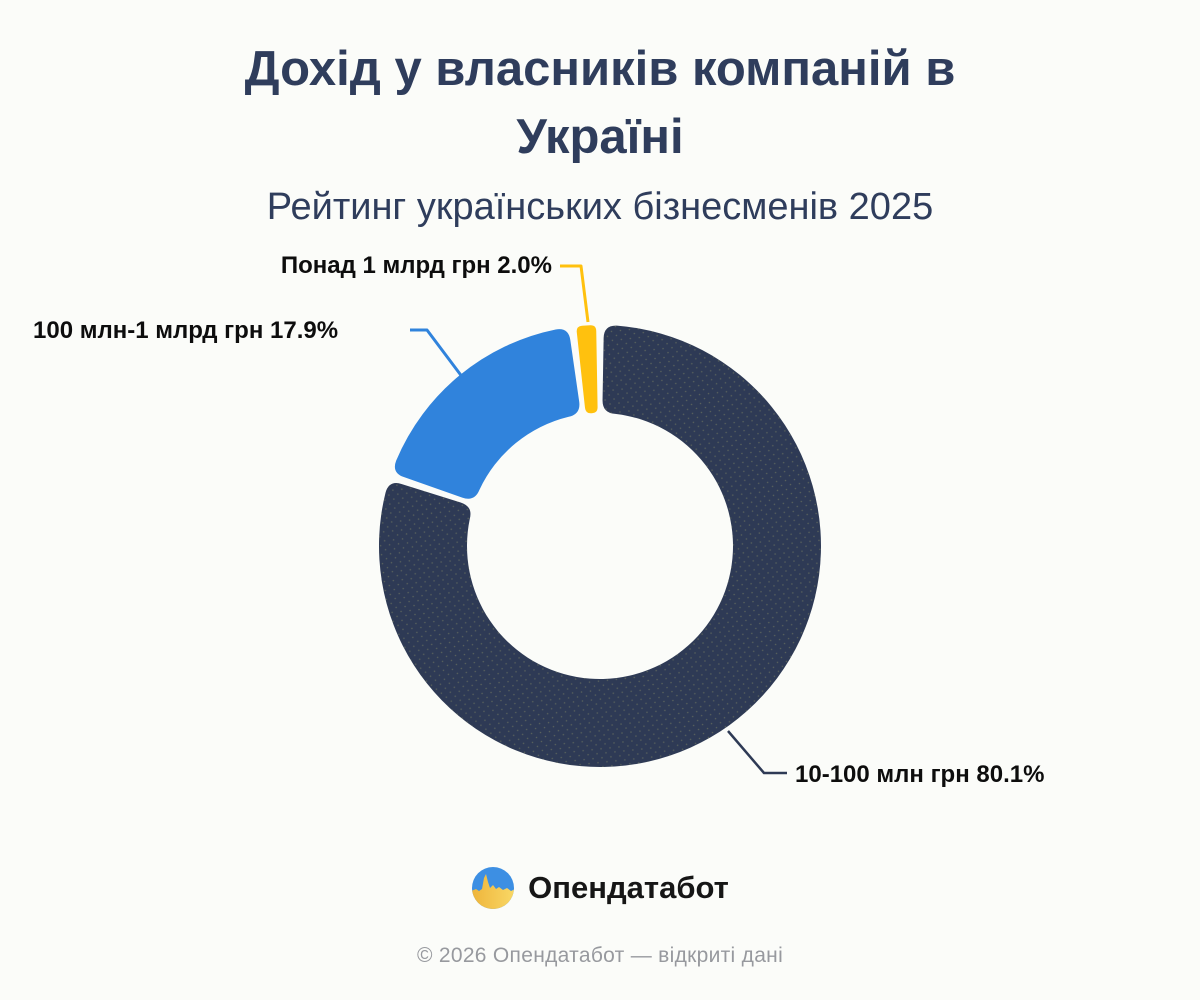 This screenshot has width=1200, height=1000. I want to click on copyright-line: © 2026 Опендатабот — відкриті дані, so click(600, 955).